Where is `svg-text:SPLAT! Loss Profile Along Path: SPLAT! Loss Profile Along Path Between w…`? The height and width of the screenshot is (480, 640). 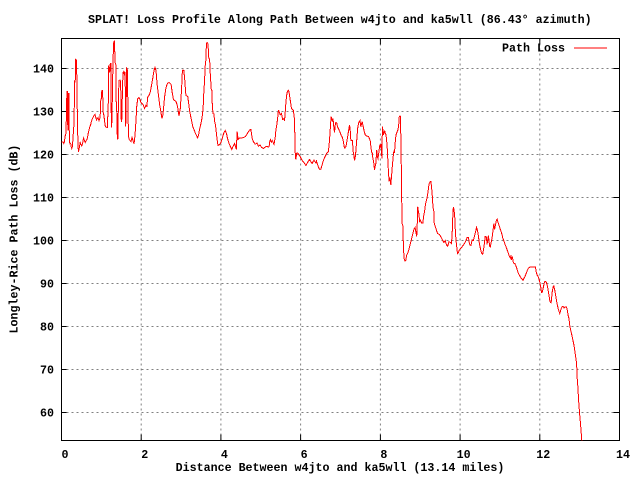 svg-text:SPLAT! Loss Profile Along Path: SPLAT! Loss Profile Along Path Between w… is located at coordinates (340, 20).